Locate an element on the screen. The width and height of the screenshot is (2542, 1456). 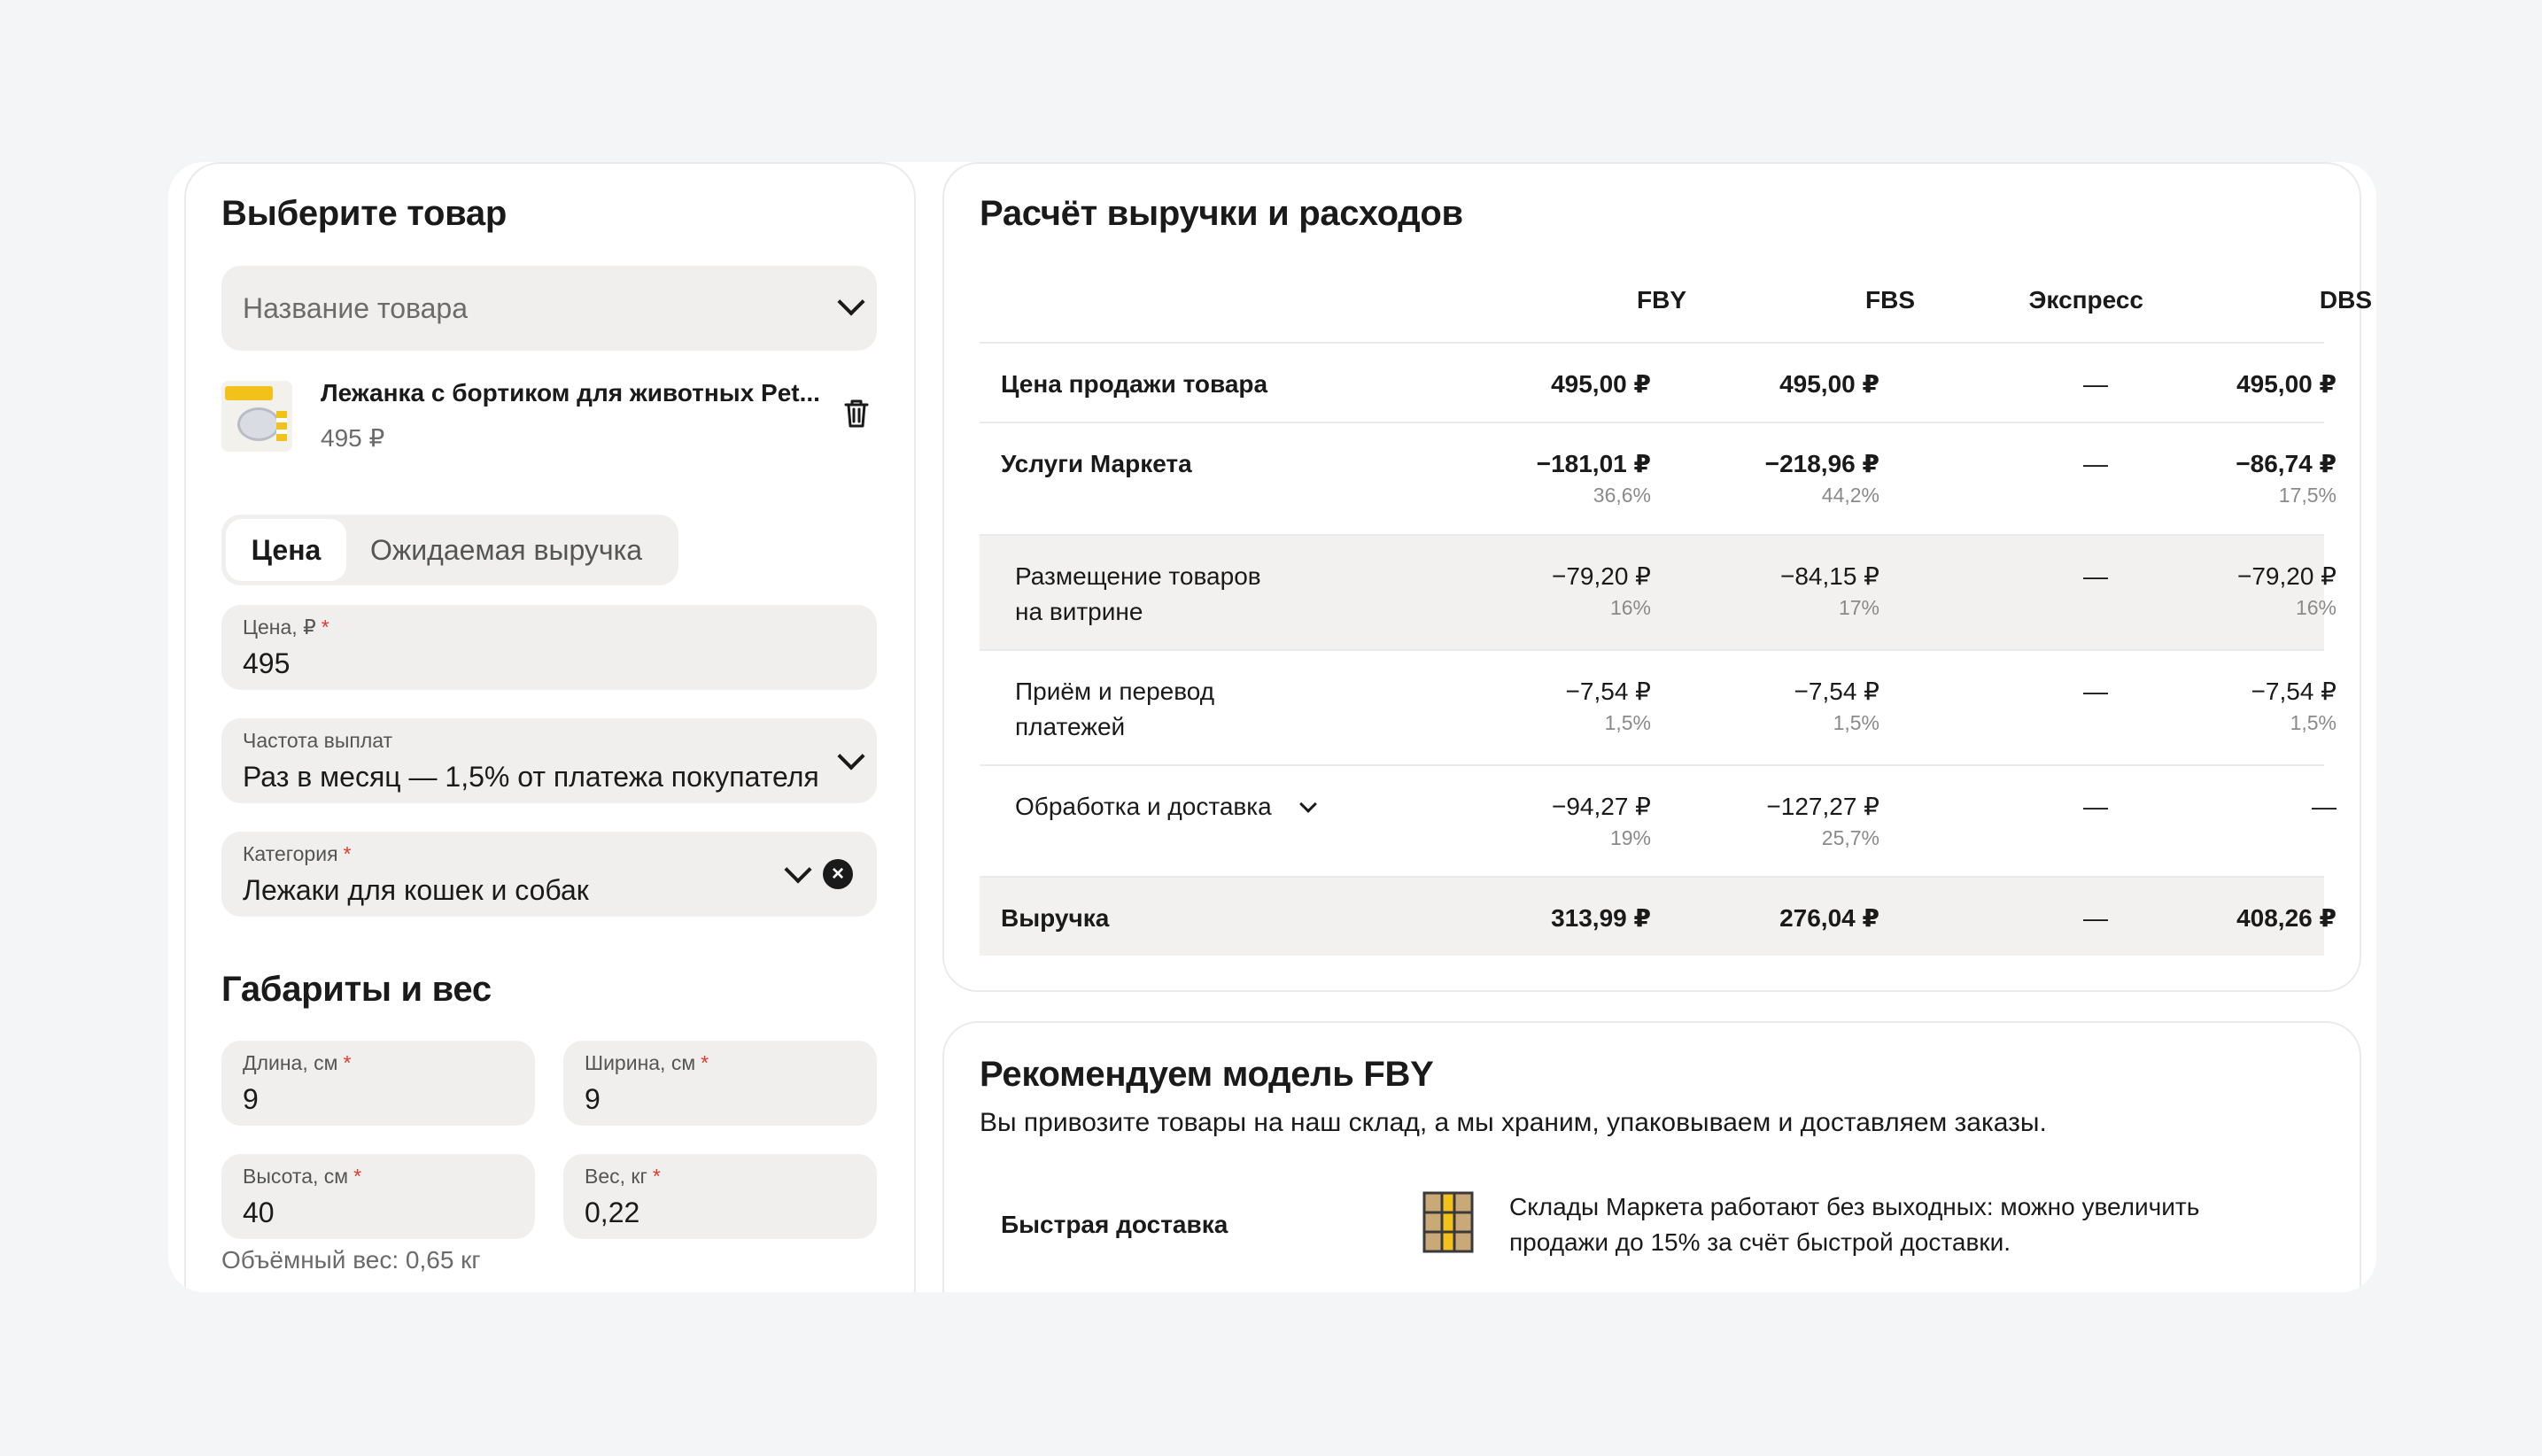
width-field: Ширина, см * 9 is located at coordinates (720, 1083).